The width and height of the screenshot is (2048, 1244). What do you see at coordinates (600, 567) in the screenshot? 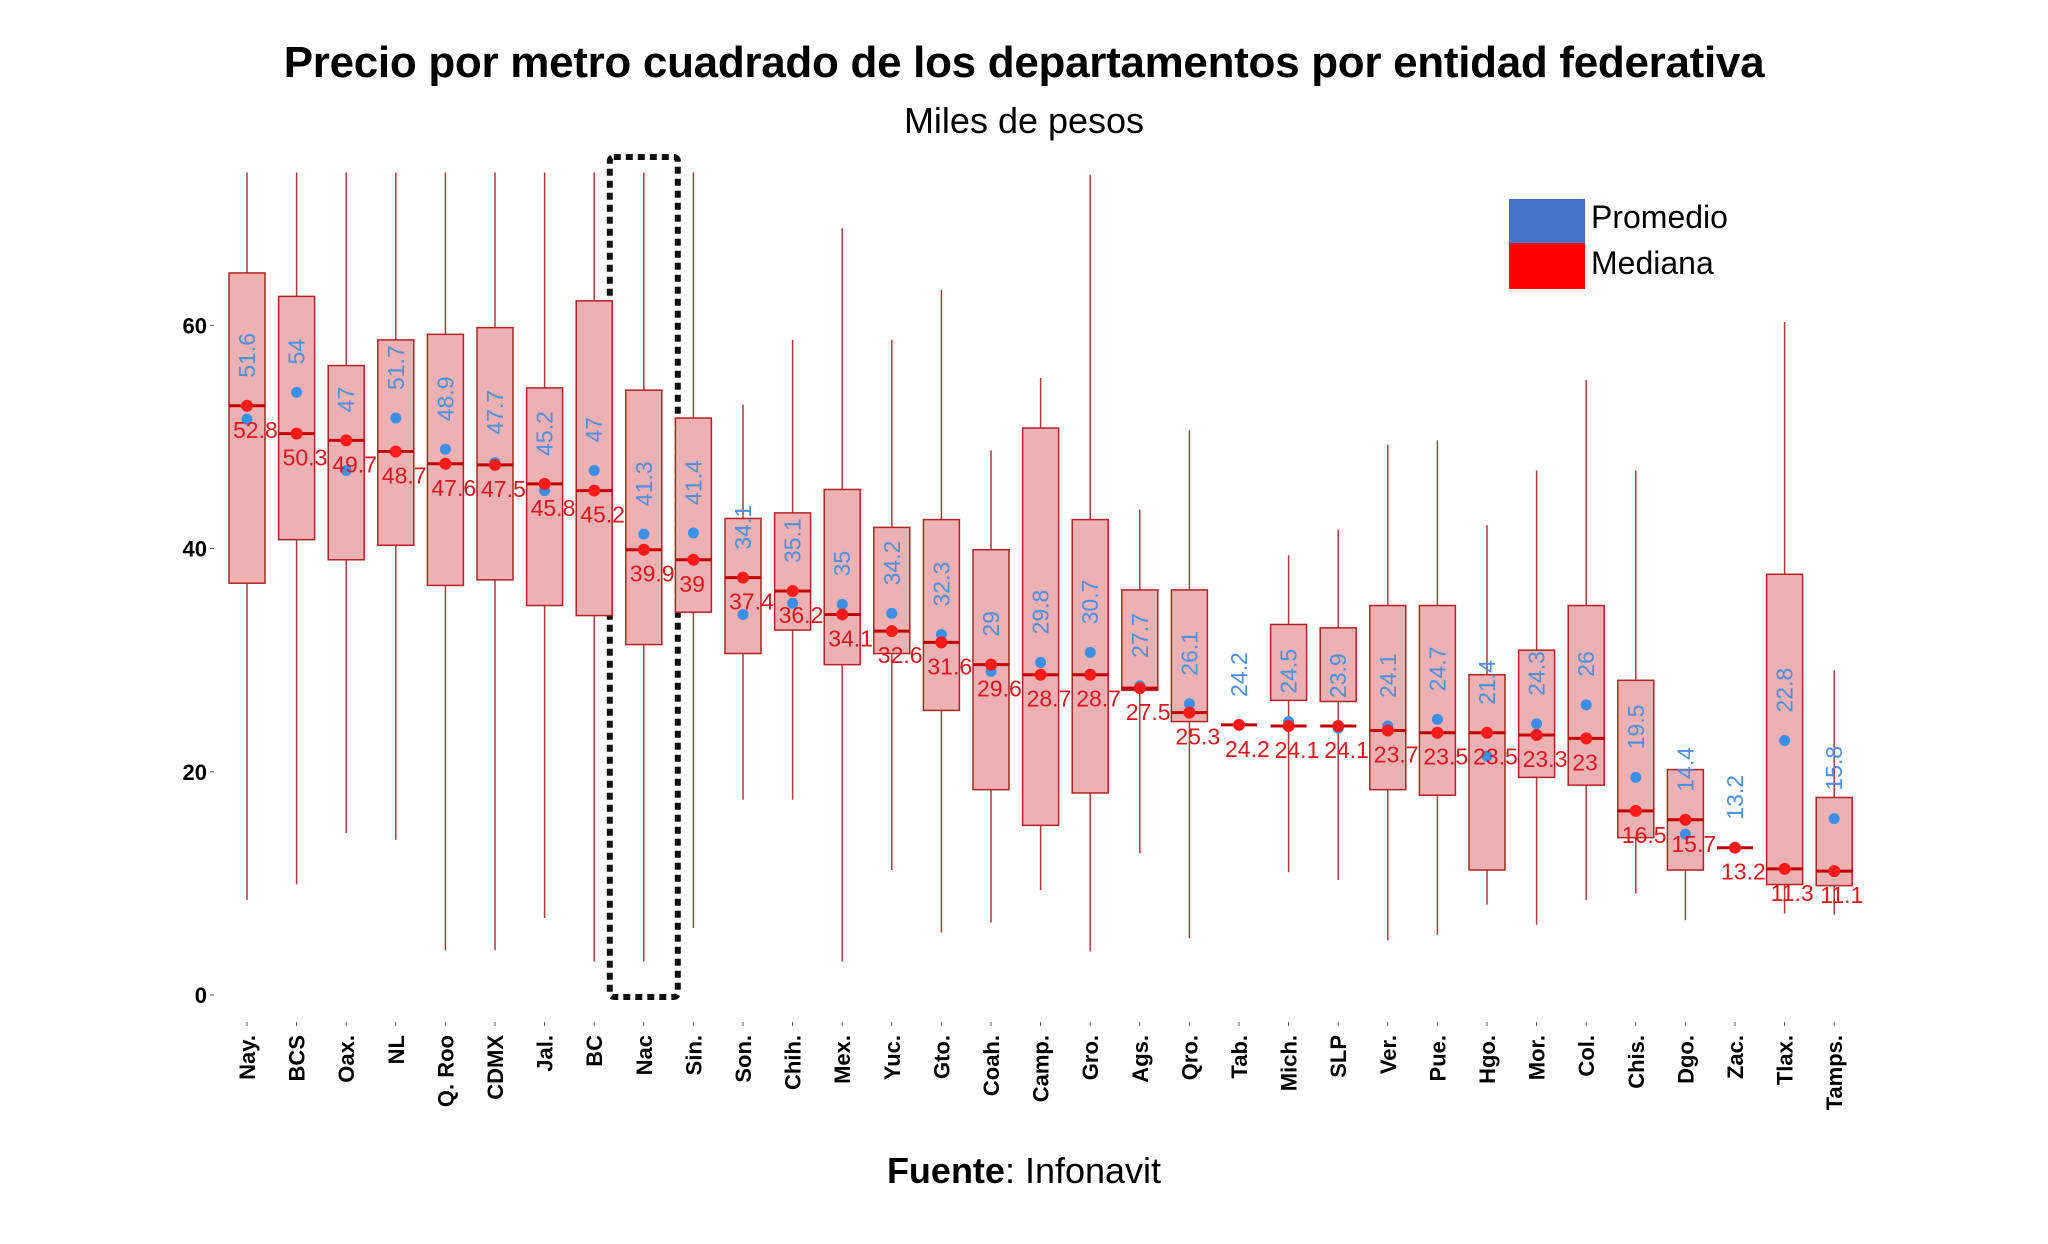
I see `box-bc: 47 45.2` at bounding box center [600, 567].